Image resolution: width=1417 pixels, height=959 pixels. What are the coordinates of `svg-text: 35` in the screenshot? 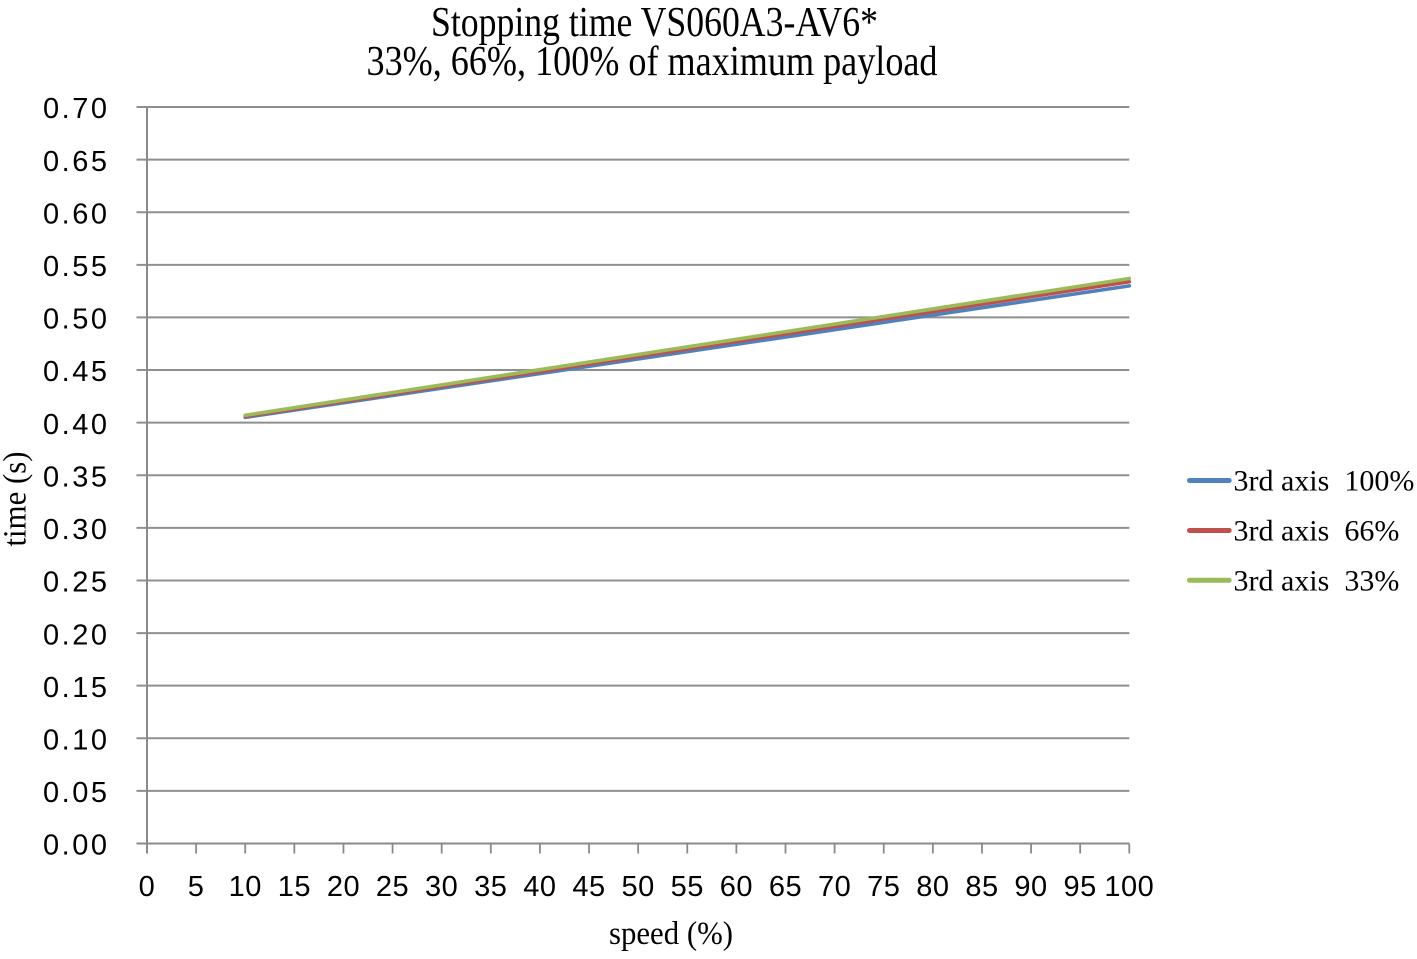 It's located at (490, 887).